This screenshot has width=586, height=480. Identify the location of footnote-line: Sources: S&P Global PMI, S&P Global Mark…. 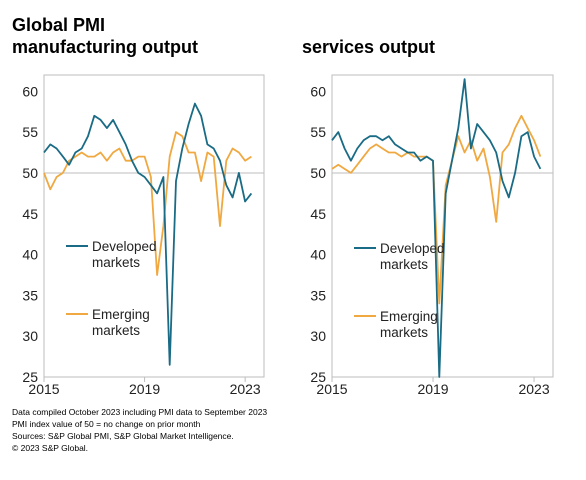
(123, 436).